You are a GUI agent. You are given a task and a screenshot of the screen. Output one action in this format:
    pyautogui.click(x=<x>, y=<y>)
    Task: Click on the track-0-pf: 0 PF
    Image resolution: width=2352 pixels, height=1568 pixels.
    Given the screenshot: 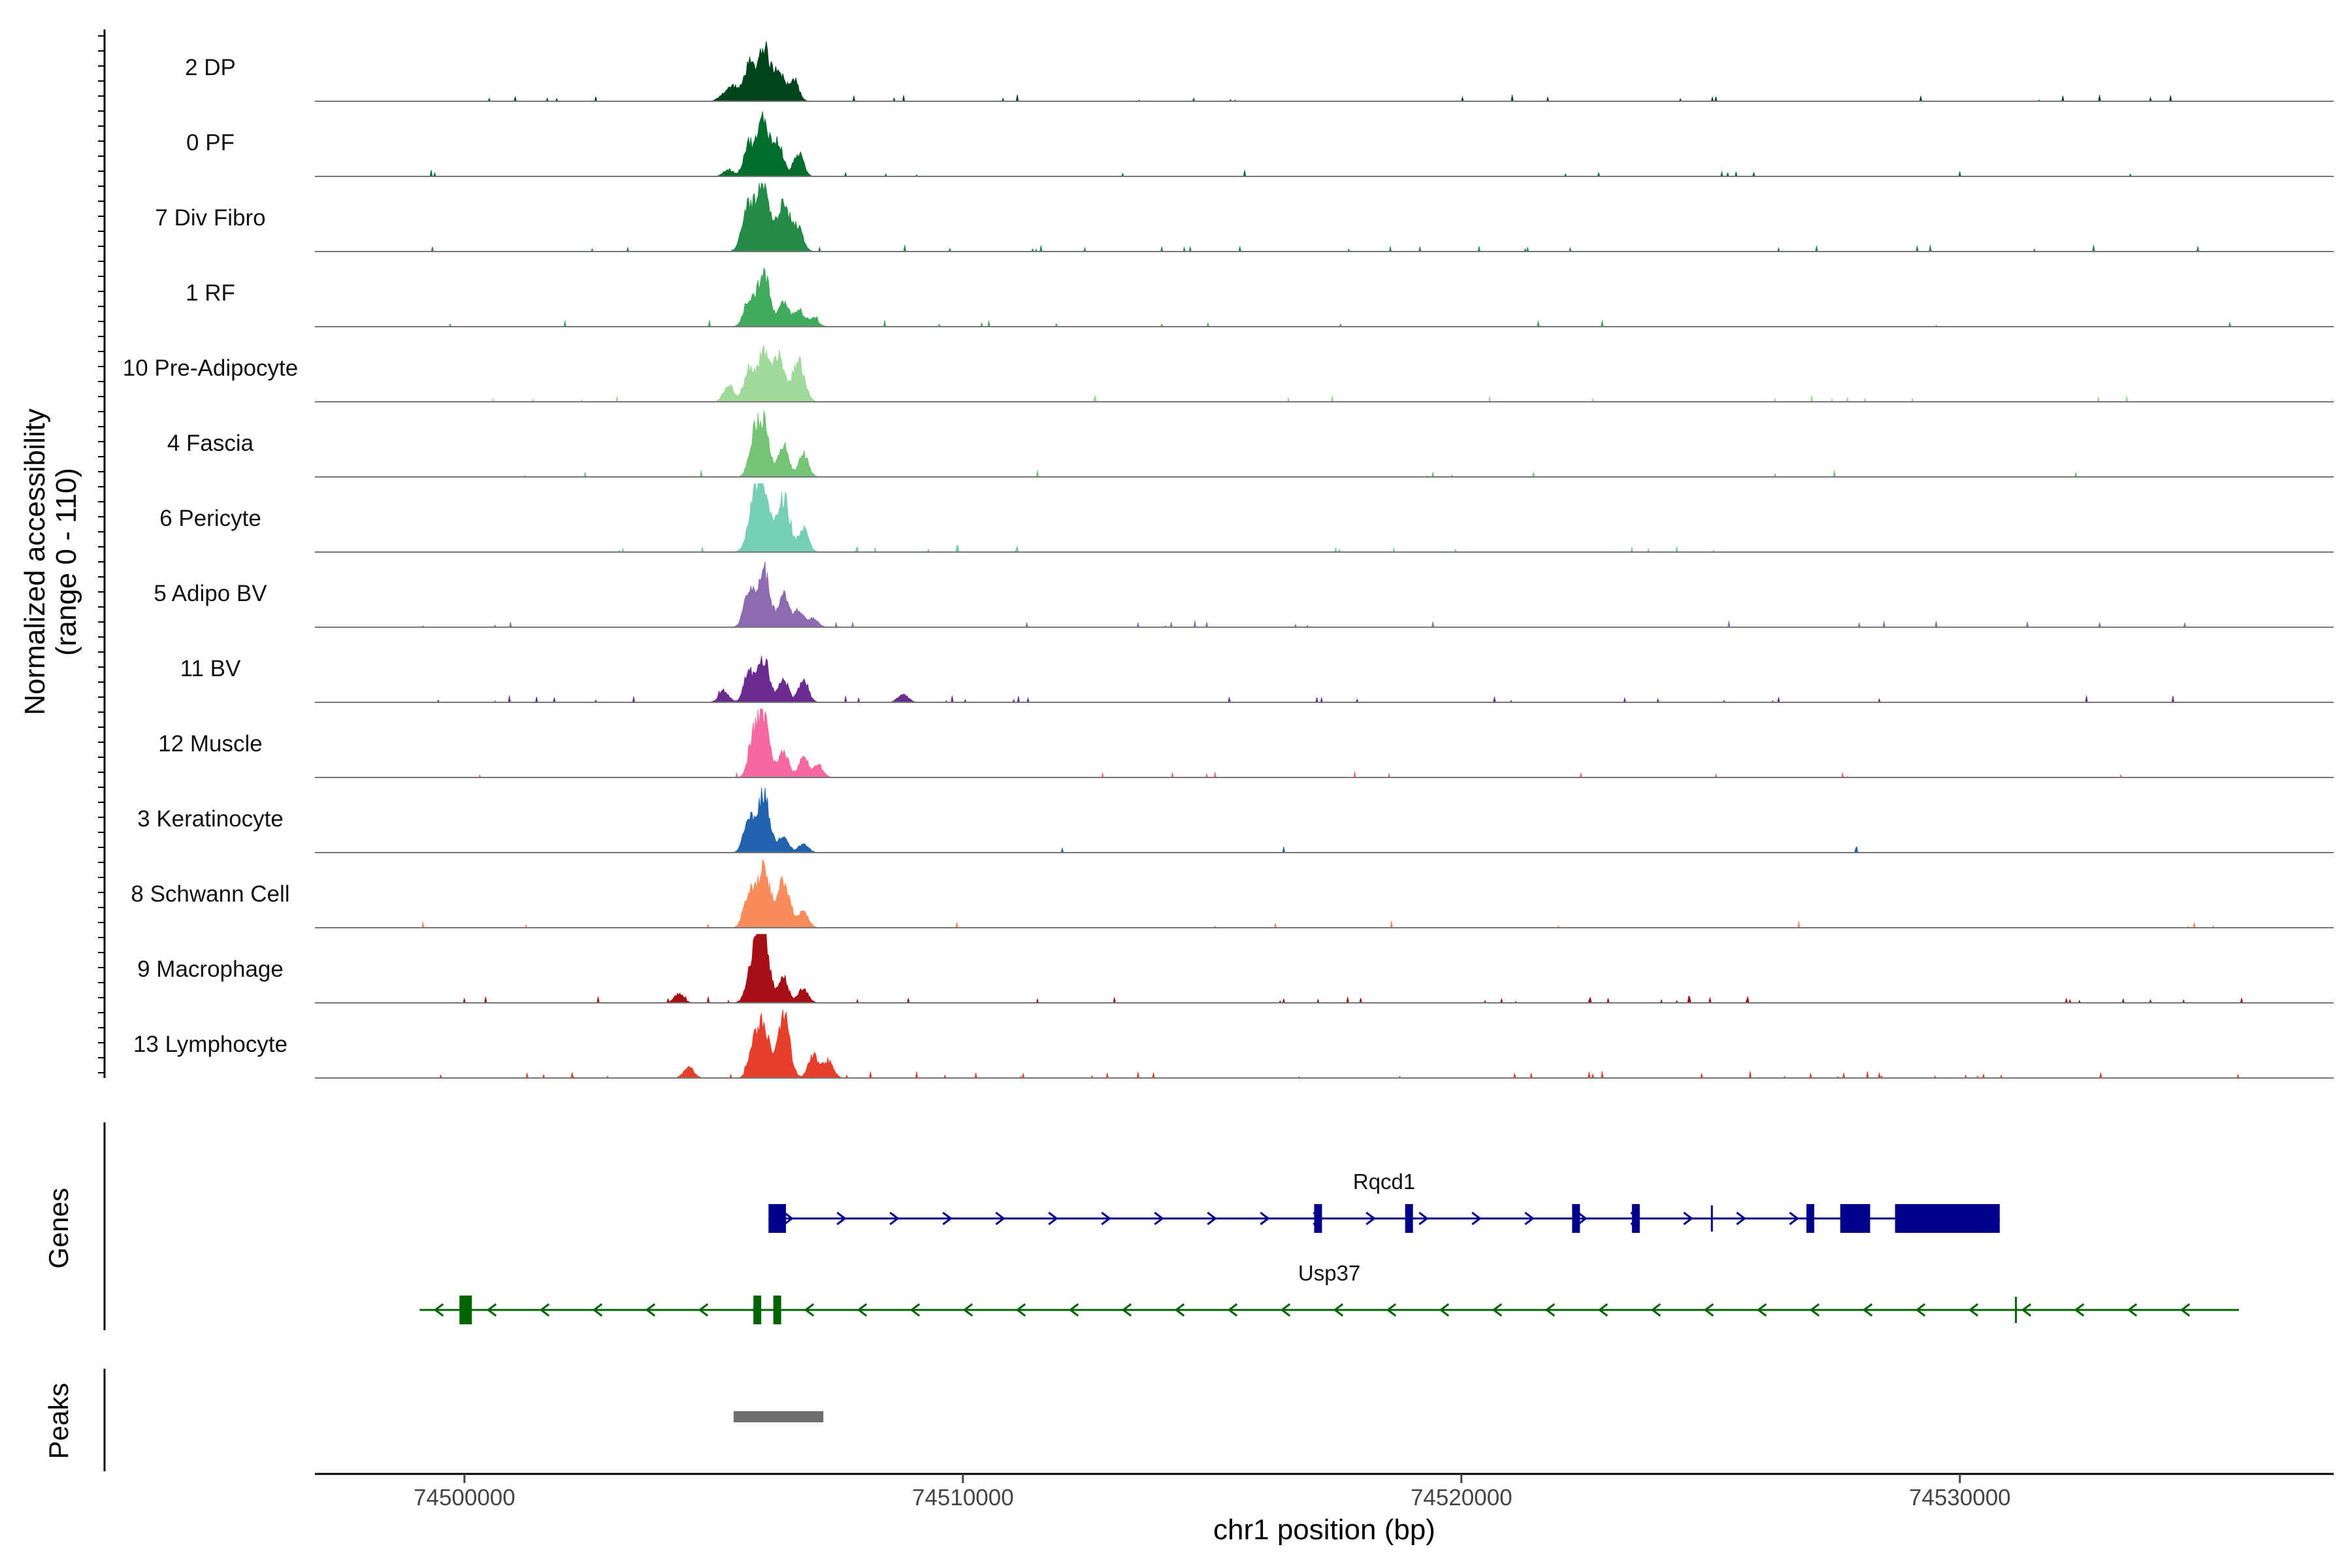 What is the action you would take?
    pyautogui.click(x=1260, y=144)
    